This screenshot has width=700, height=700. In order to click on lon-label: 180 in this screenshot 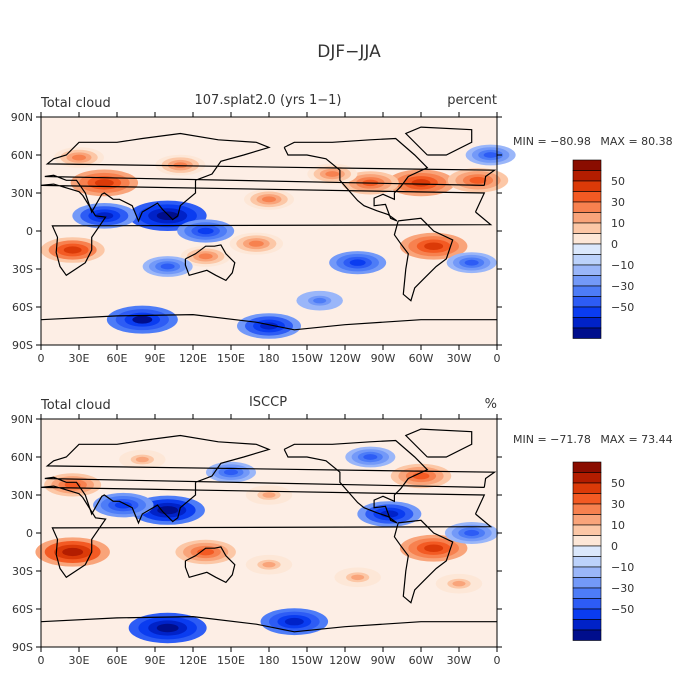, I will do `click(269, 358)`.